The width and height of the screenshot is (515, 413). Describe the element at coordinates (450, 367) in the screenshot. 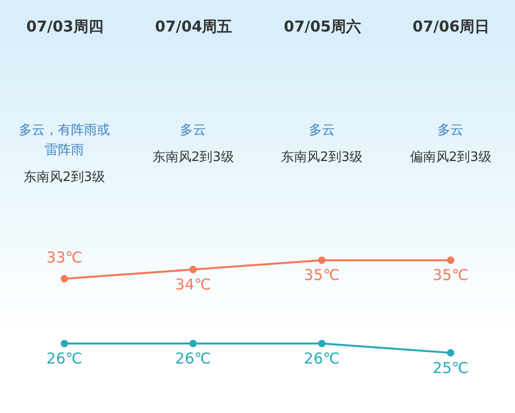

I see `data-label: 25℃` at that location.